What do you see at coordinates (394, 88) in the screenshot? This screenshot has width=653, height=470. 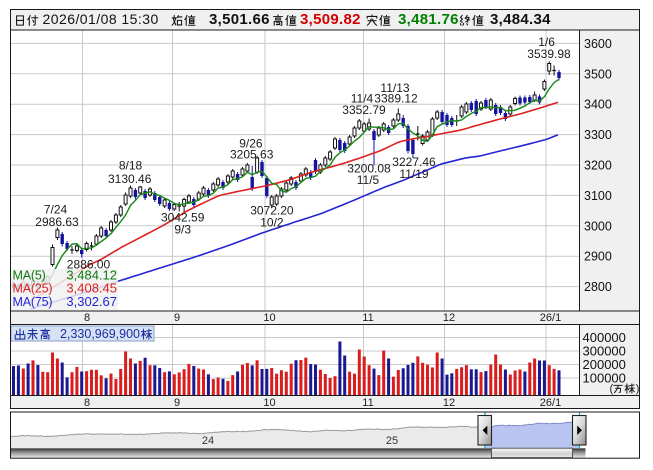 I see `svg-text: 11/13` at bounding box center [394, 88].